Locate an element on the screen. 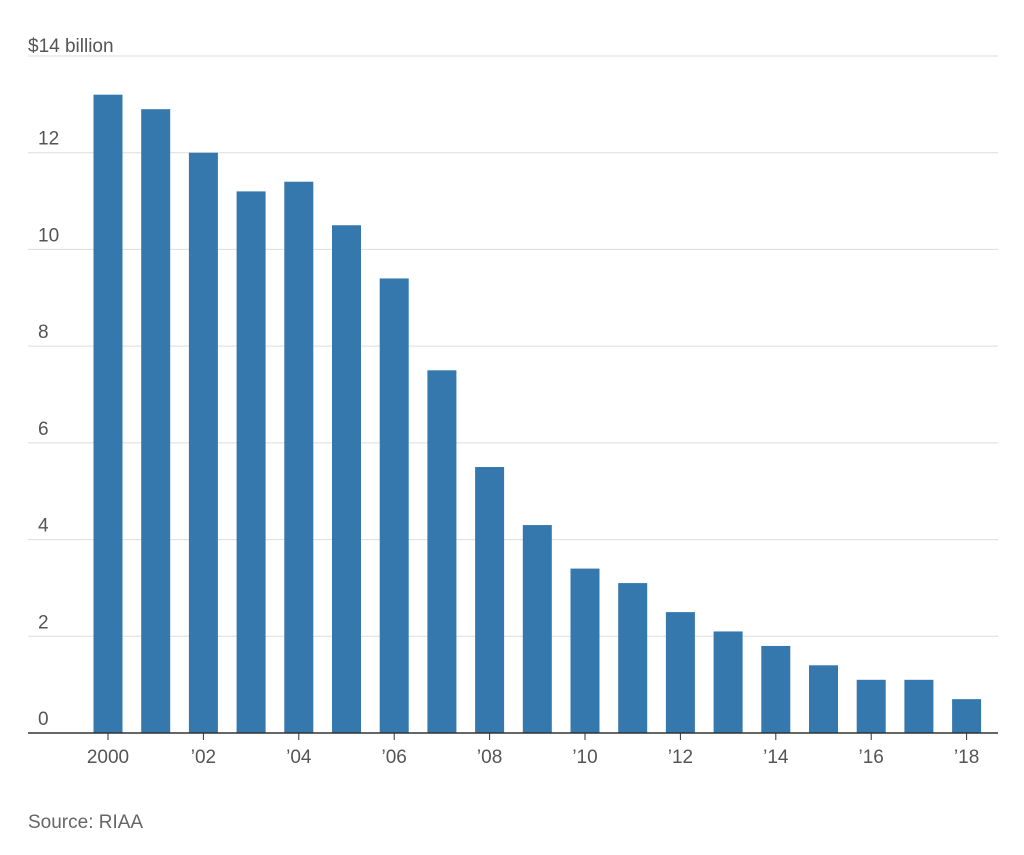 This screenshot has height=855, width=1024. y-tick-label: 6 is located at coordinates (43, 429).